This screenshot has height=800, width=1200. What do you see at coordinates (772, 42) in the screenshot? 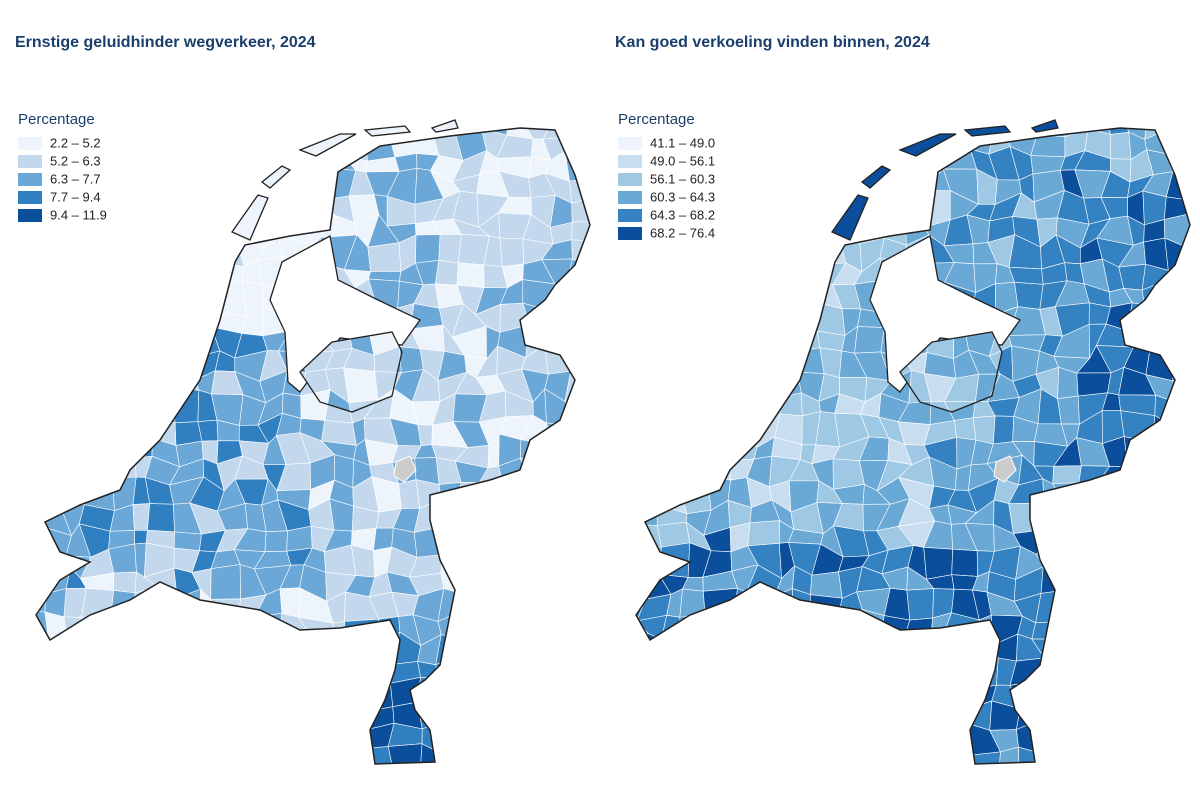
I see `map-title: Kan goed verkoeling vinden binnen, 2024` at bounding box center [772, 42].